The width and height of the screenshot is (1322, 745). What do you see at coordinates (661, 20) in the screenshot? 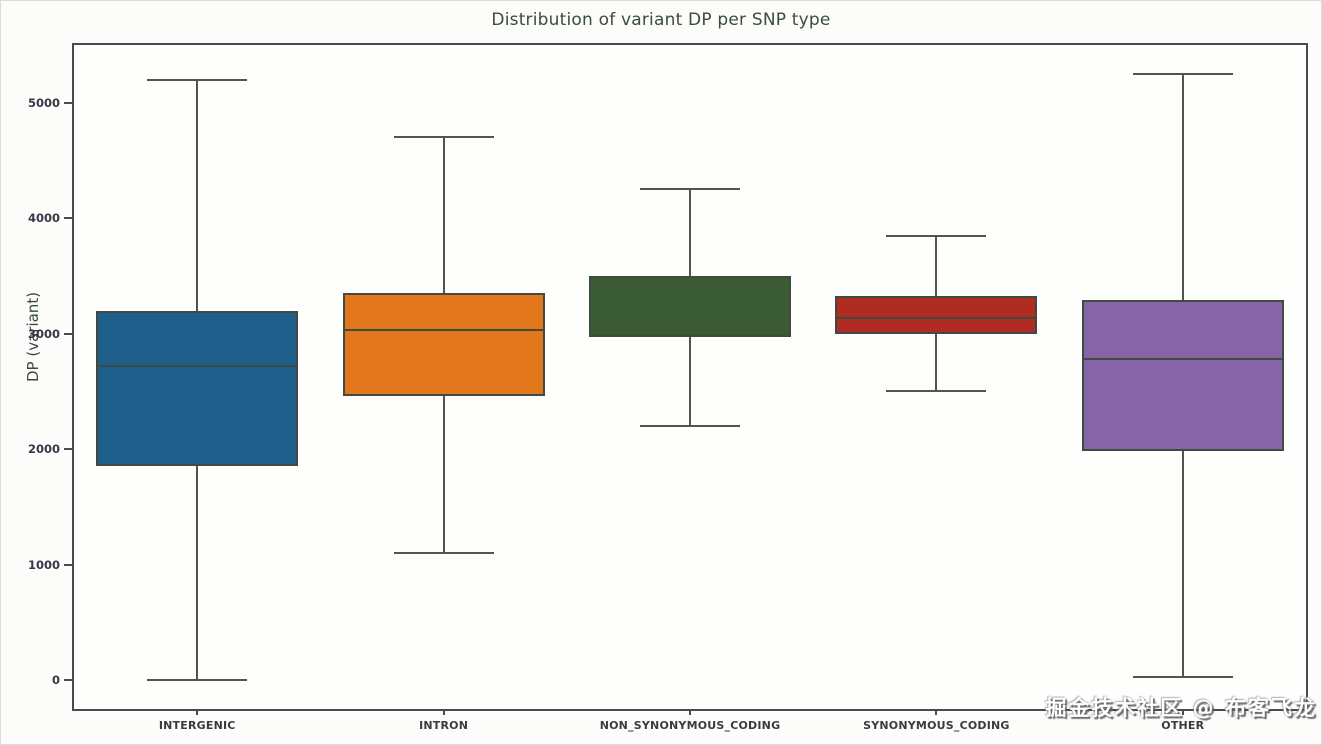
I see `chart-title: Distribution of variant DP per SNP type` at bounding box center [661, 20].